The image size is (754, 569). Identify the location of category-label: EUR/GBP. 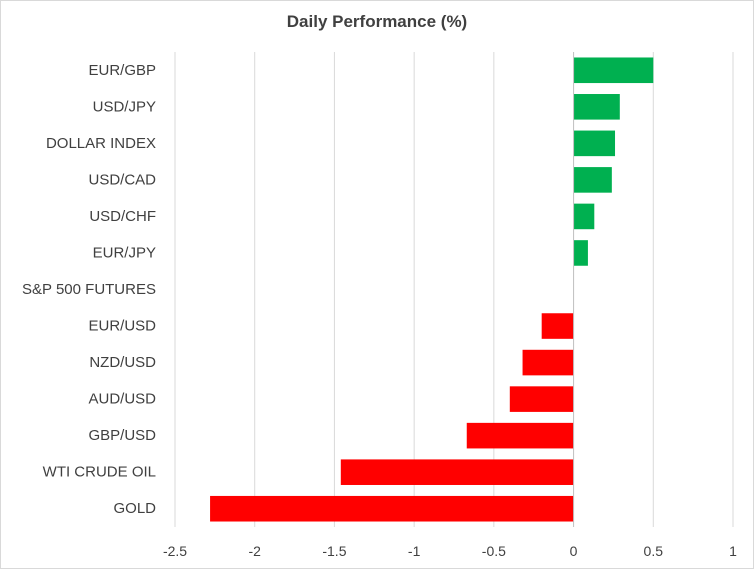
(122, 70).